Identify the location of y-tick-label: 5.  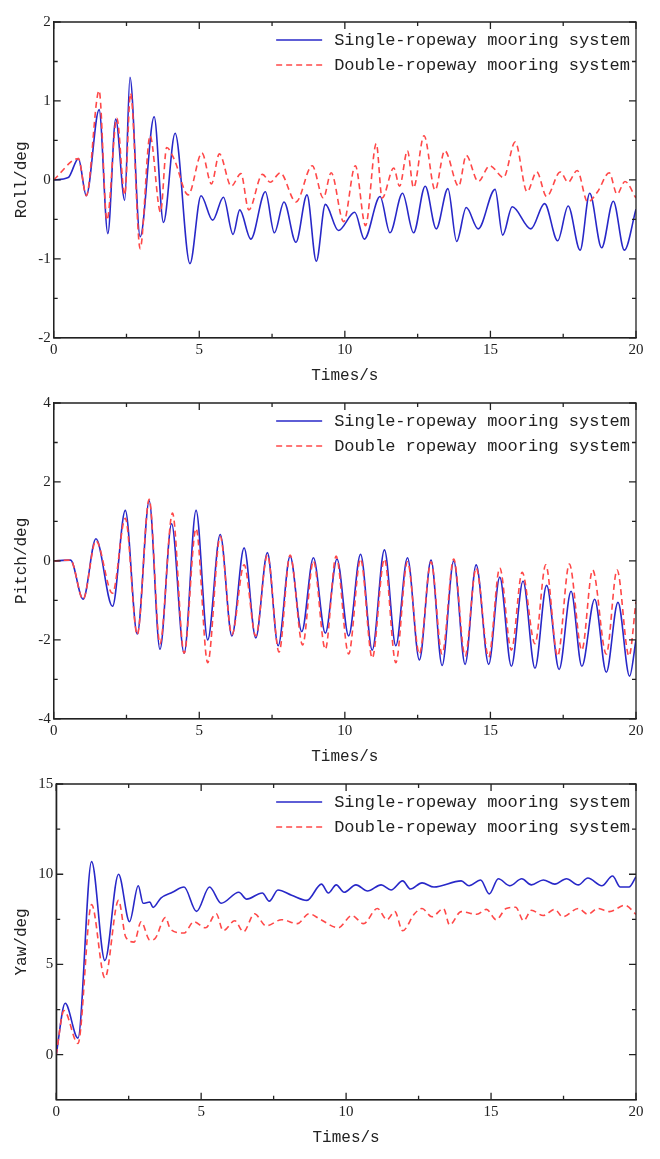
(49, 963).